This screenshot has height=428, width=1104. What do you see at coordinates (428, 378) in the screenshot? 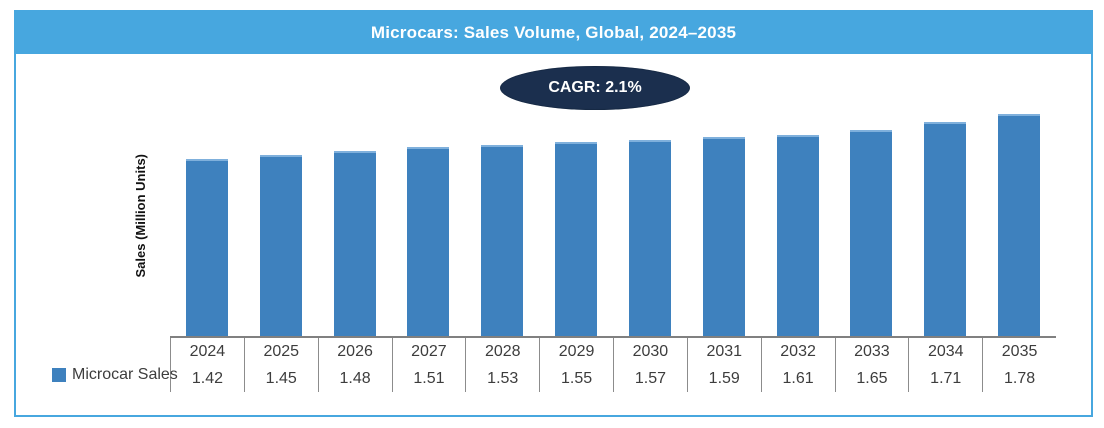
I see `value-cell-2027: 1.51` at bounding box center [428, 378].